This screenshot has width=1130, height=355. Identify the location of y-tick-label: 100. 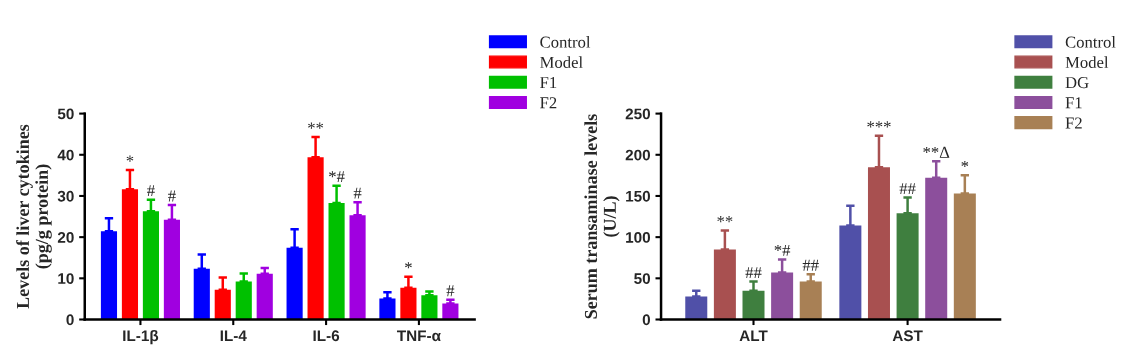
(638, 237).